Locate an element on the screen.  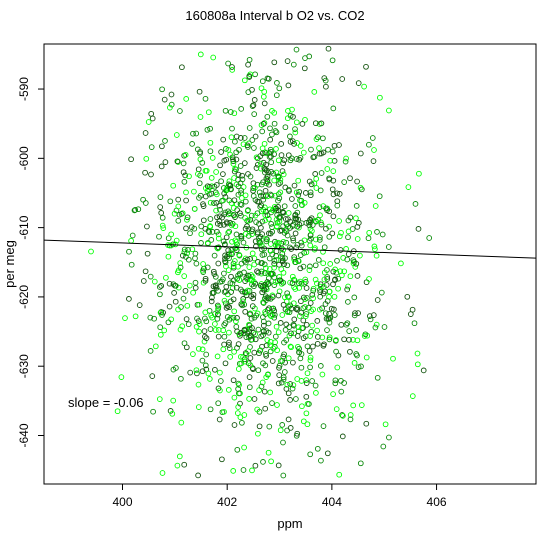
slope-annotation: slope = -0.06 is located at coordinates (106, 402).